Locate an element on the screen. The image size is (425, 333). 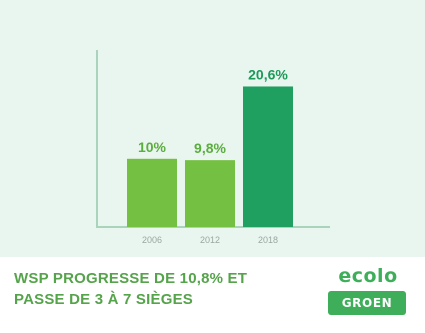
ecolo-logo: ecolo is located at coordinates (368, 276).